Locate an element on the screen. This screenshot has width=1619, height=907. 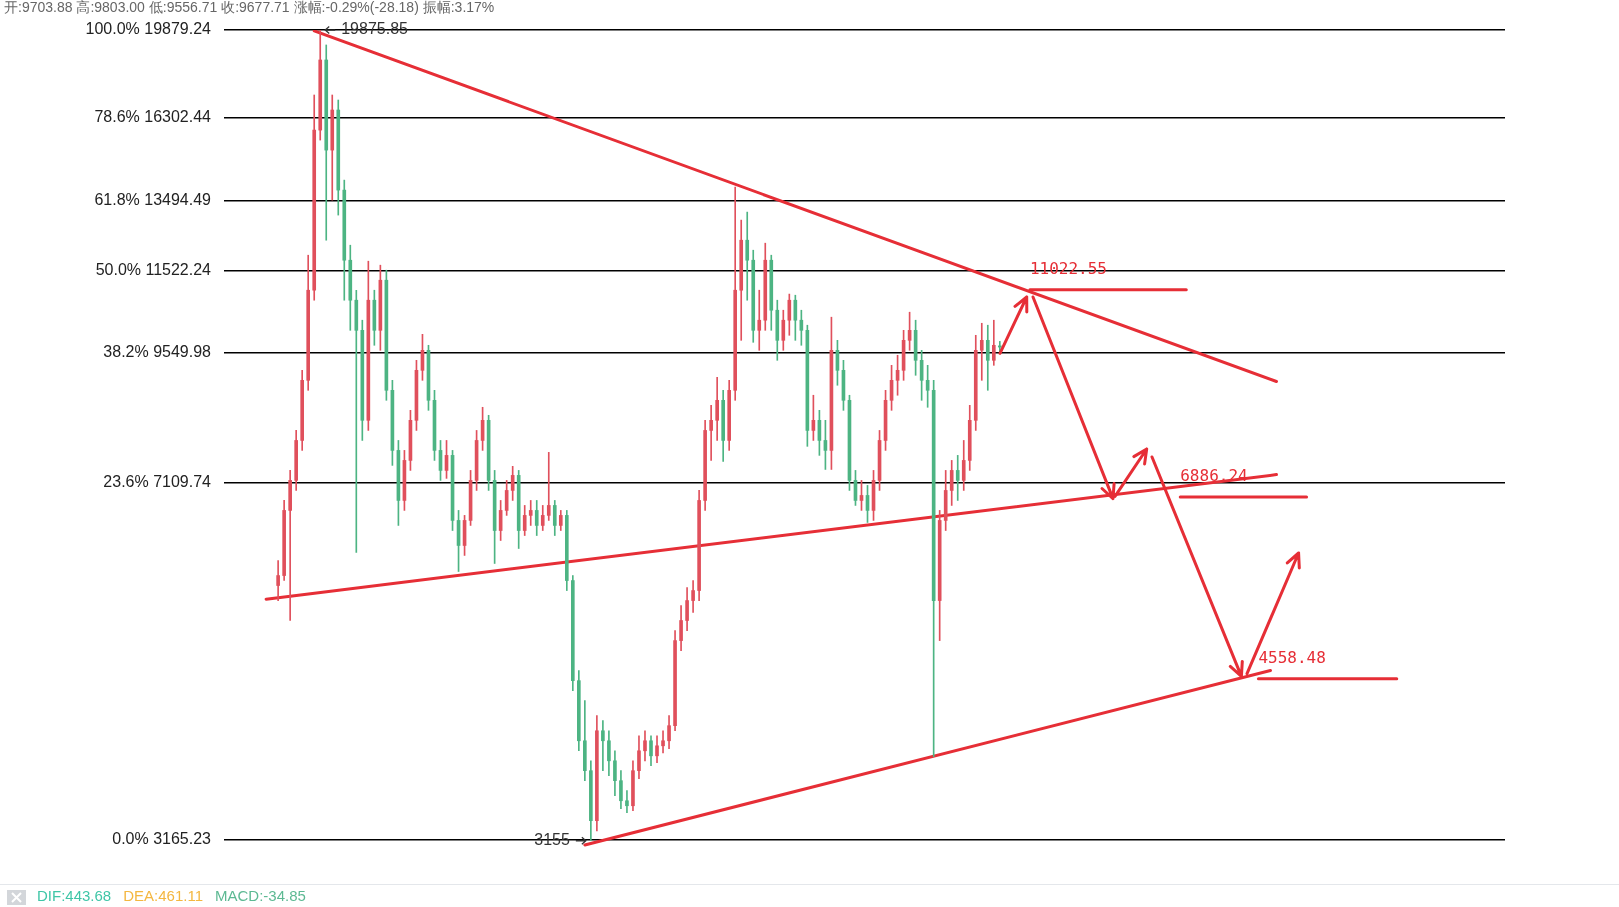
text: 78.6% is located at coordinates (117, 116).